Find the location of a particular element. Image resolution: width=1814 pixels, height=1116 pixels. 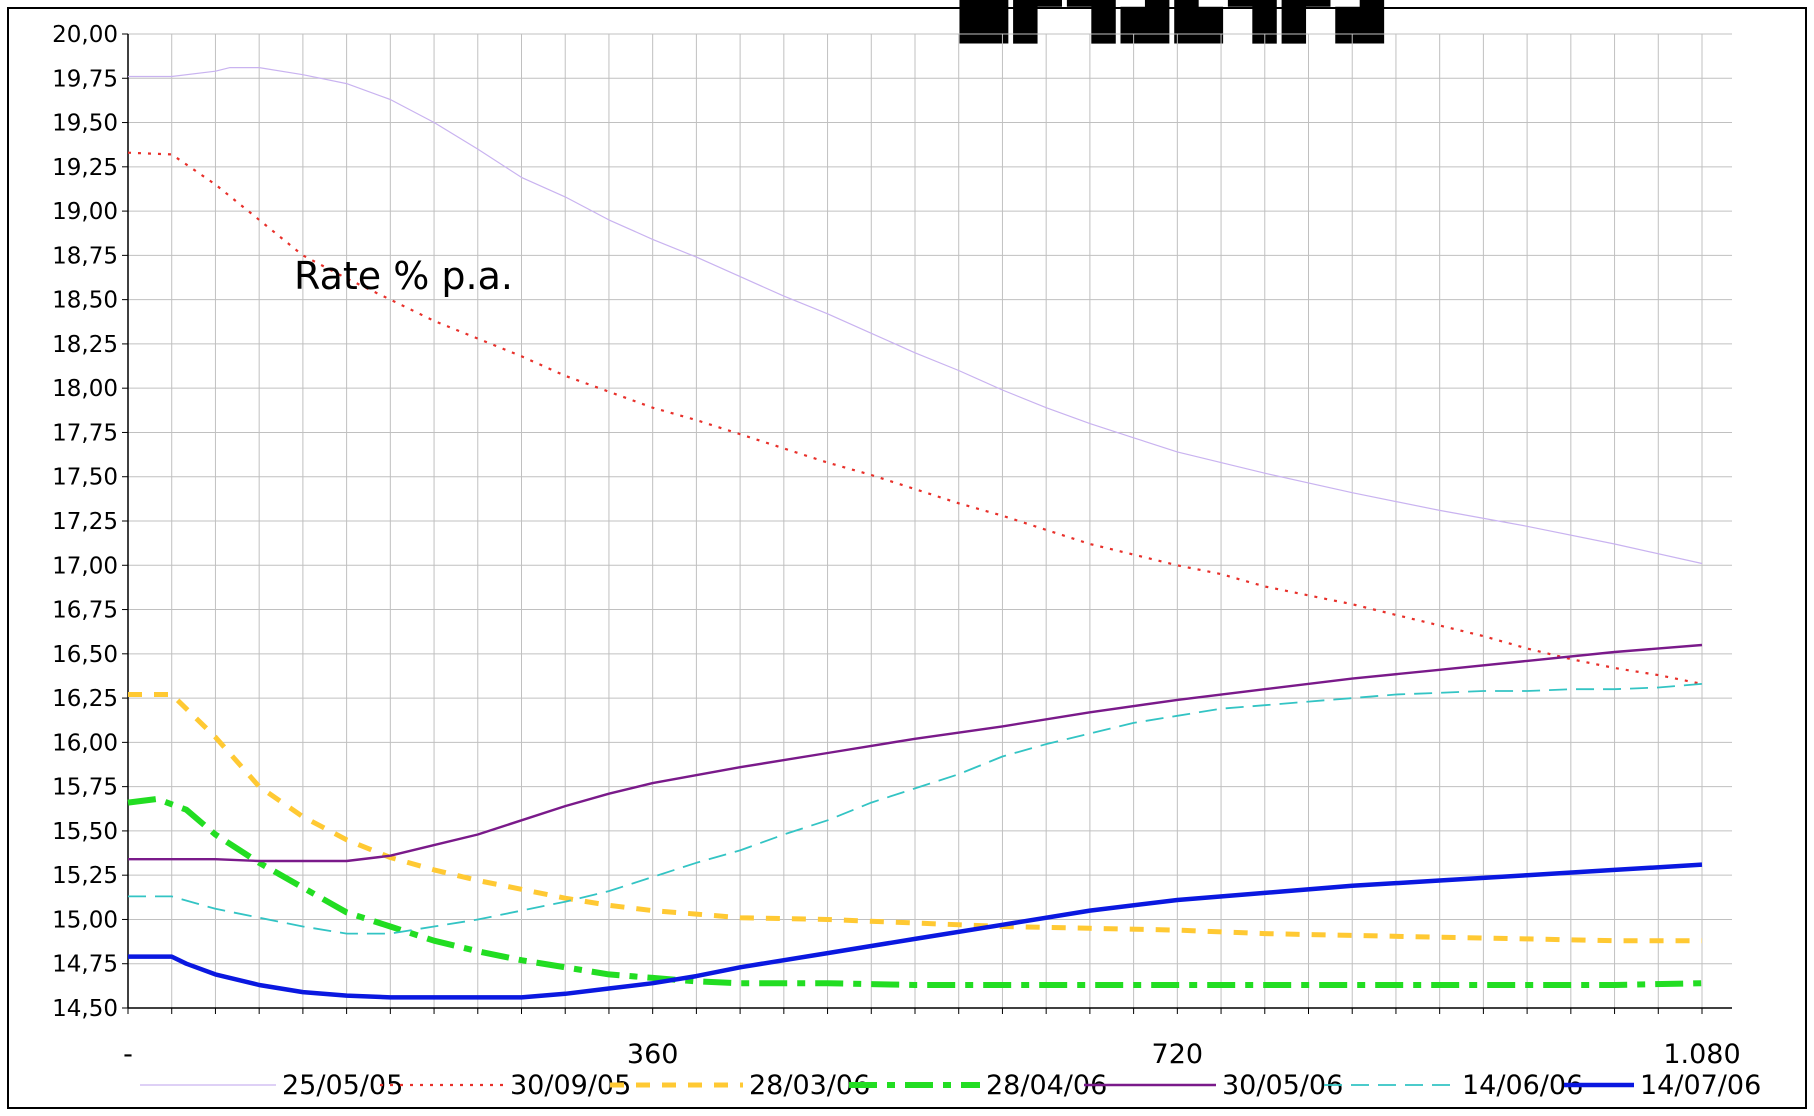

header-decoration: █▛▜▟▙▜▛▟ is located at coordinates (1175, 21).